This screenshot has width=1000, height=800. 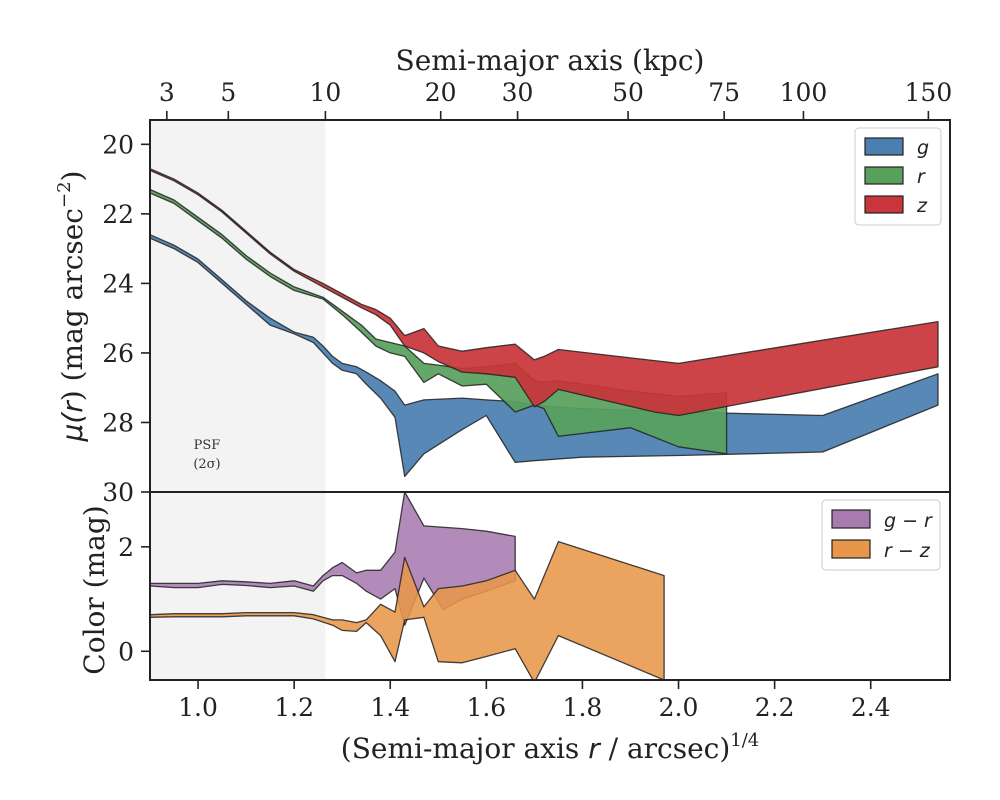 I want to click on color-y-tick-label: 2, so click(x=126, y=547).